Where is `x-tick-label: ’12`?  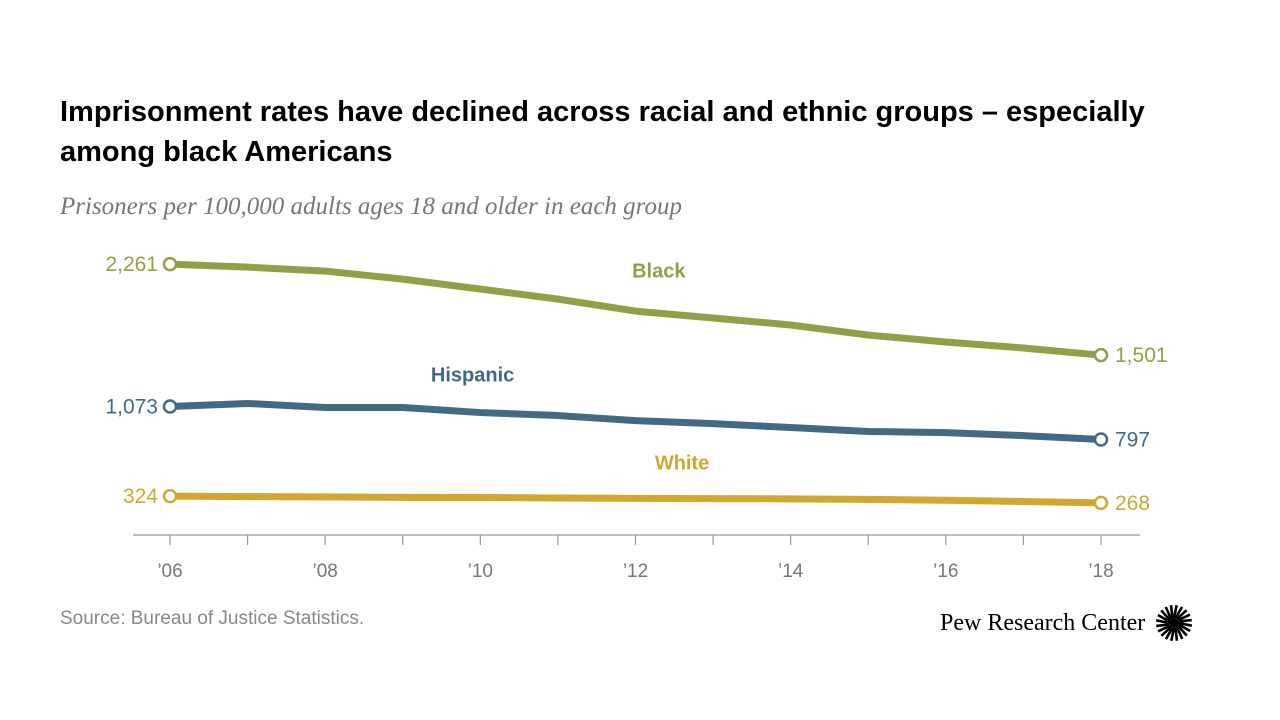
x-tick-label: ’12 is located at coordinates (635, 571).